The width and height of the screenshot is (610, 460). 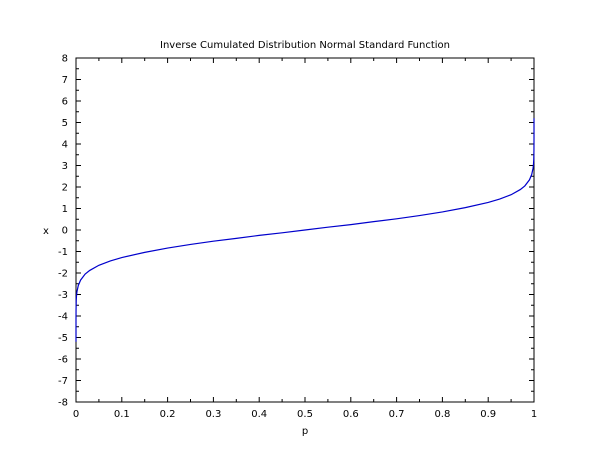 What do you see at coordinates (397, 414) in the screenshot?
I see `x-tick-label: 0.7` at bounding box center [397, 414].